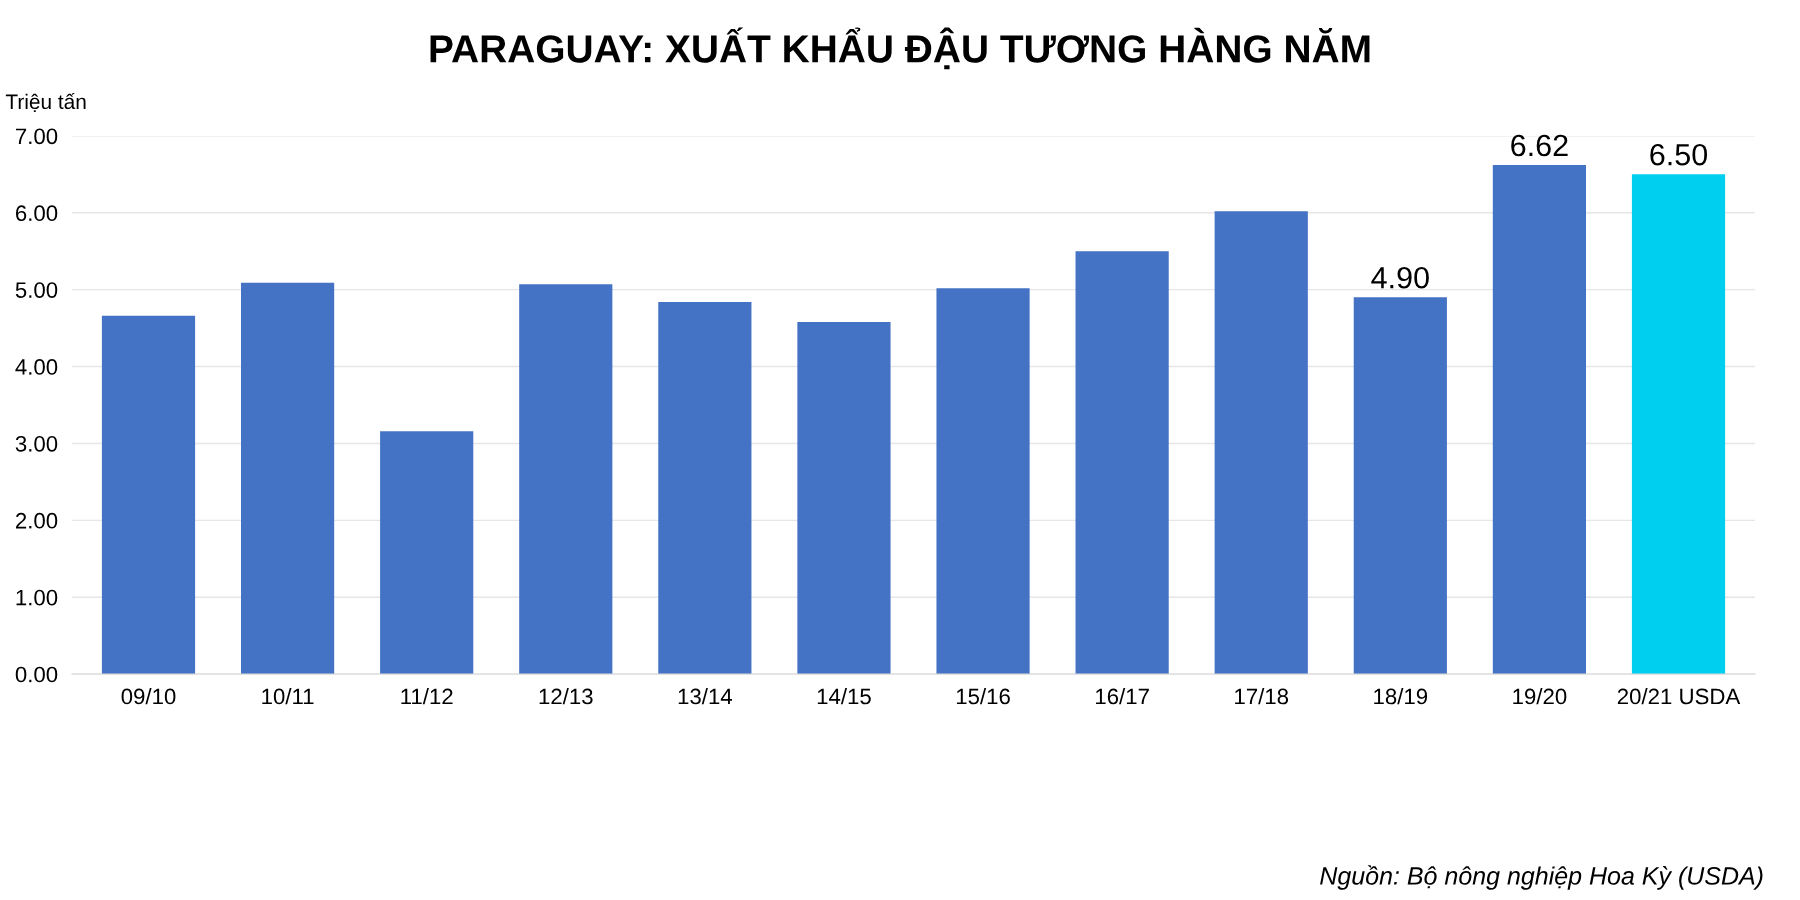 The height and width of the screenshot is (900, 1800). What do you see at coordinates (1540, 696) in the screenshot?
I see `x-tick-label: 19/20` at bounding box center [1540, 696].